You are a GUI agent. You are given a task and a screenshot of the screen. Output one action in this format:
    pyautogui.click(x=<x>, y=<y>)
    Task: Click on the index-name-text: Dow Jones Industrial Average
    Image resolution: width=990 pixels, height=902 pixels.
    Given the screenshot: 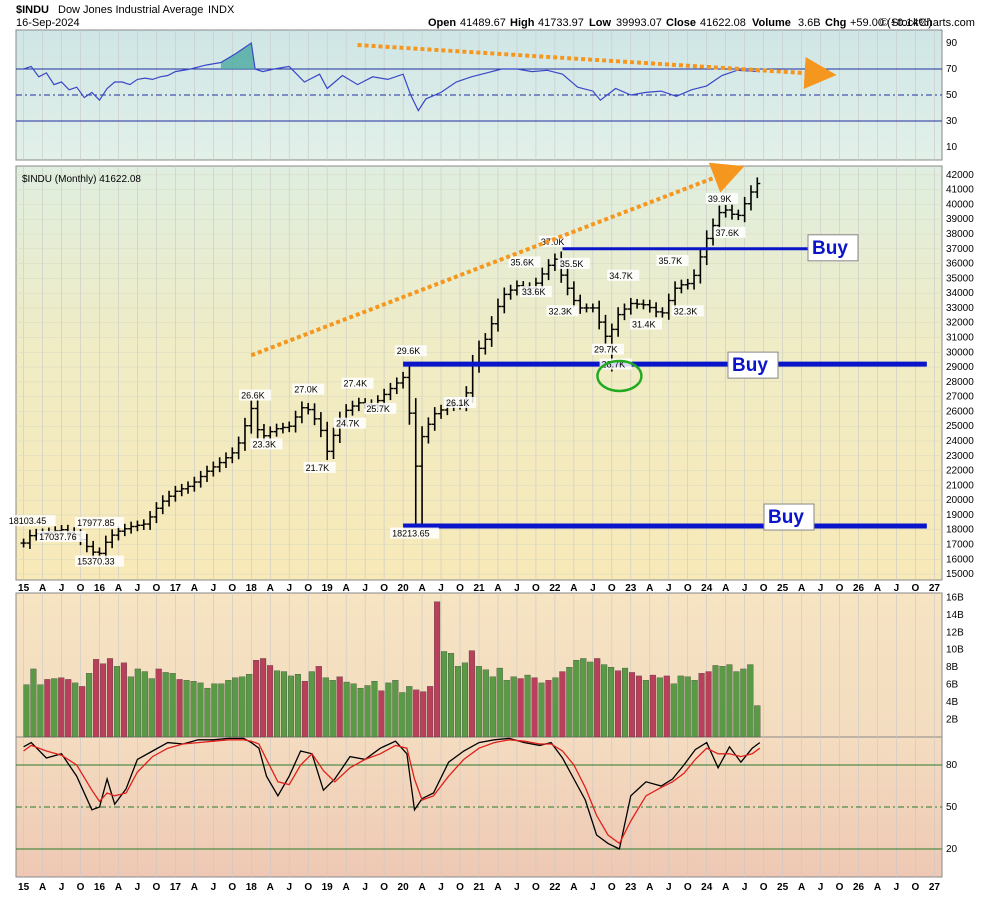 What is the action you would take?
    pyautogui.click(x=130, y=10)
    